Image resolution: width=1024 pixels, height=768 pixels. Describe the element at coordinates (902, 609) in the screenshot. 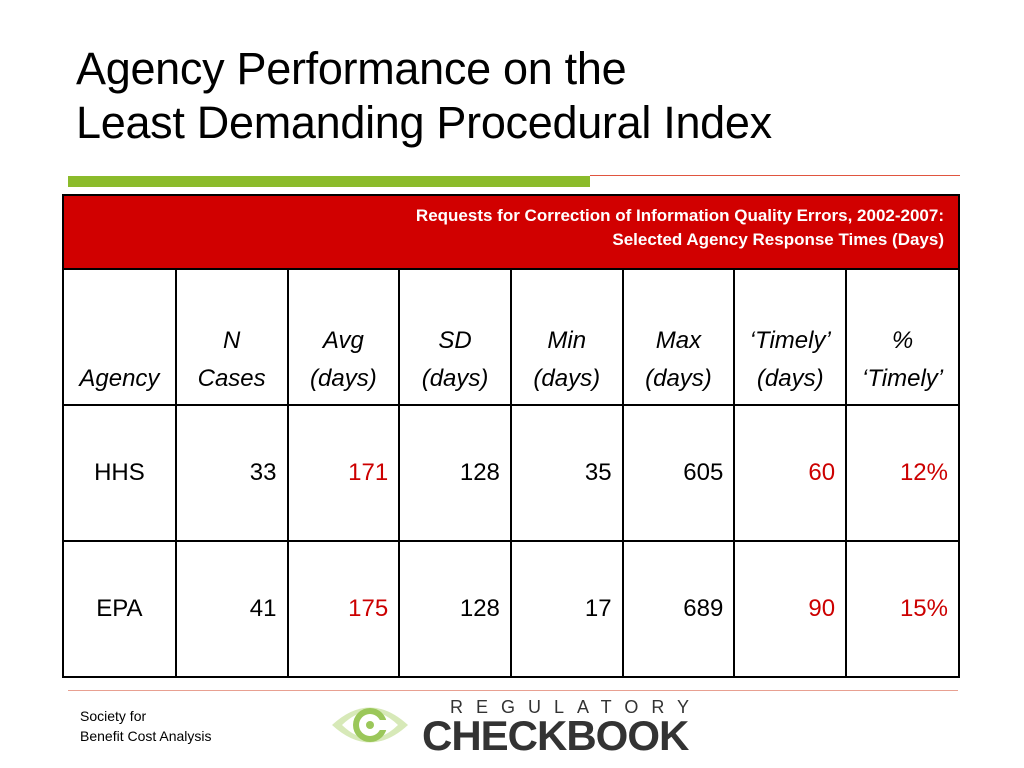

I see `cell-pct-timely: 15%` at that location.